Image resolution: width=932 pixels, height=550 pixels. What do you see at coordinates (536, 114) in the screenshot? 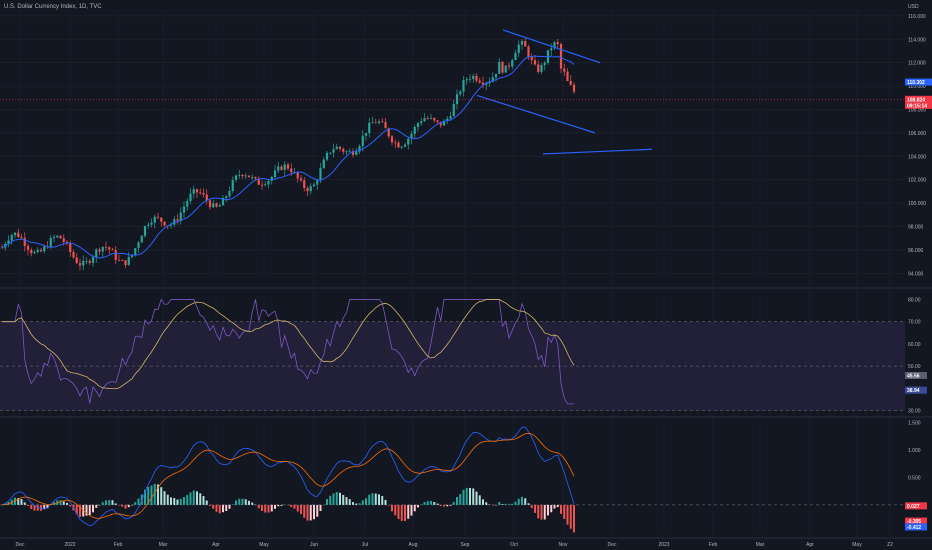
I see `trendline` at bounding box center [536, 114].